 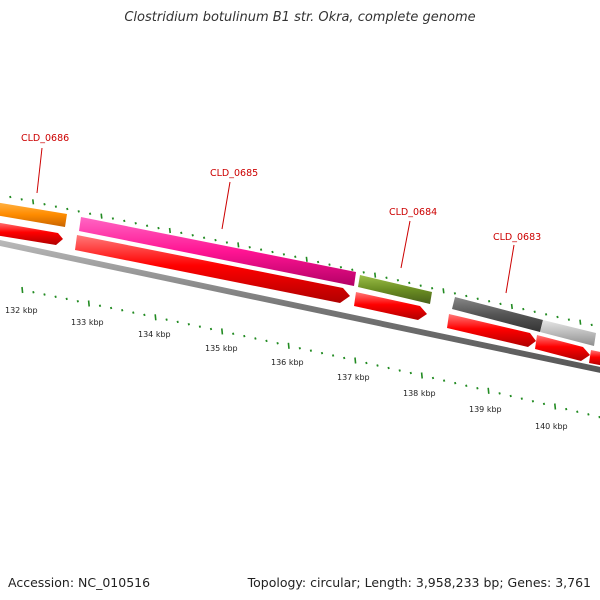 What do you see at coordinates (568, 333) in the screenshot?
I see `gene-bar-light-gray` at bounding box center [568, 333].